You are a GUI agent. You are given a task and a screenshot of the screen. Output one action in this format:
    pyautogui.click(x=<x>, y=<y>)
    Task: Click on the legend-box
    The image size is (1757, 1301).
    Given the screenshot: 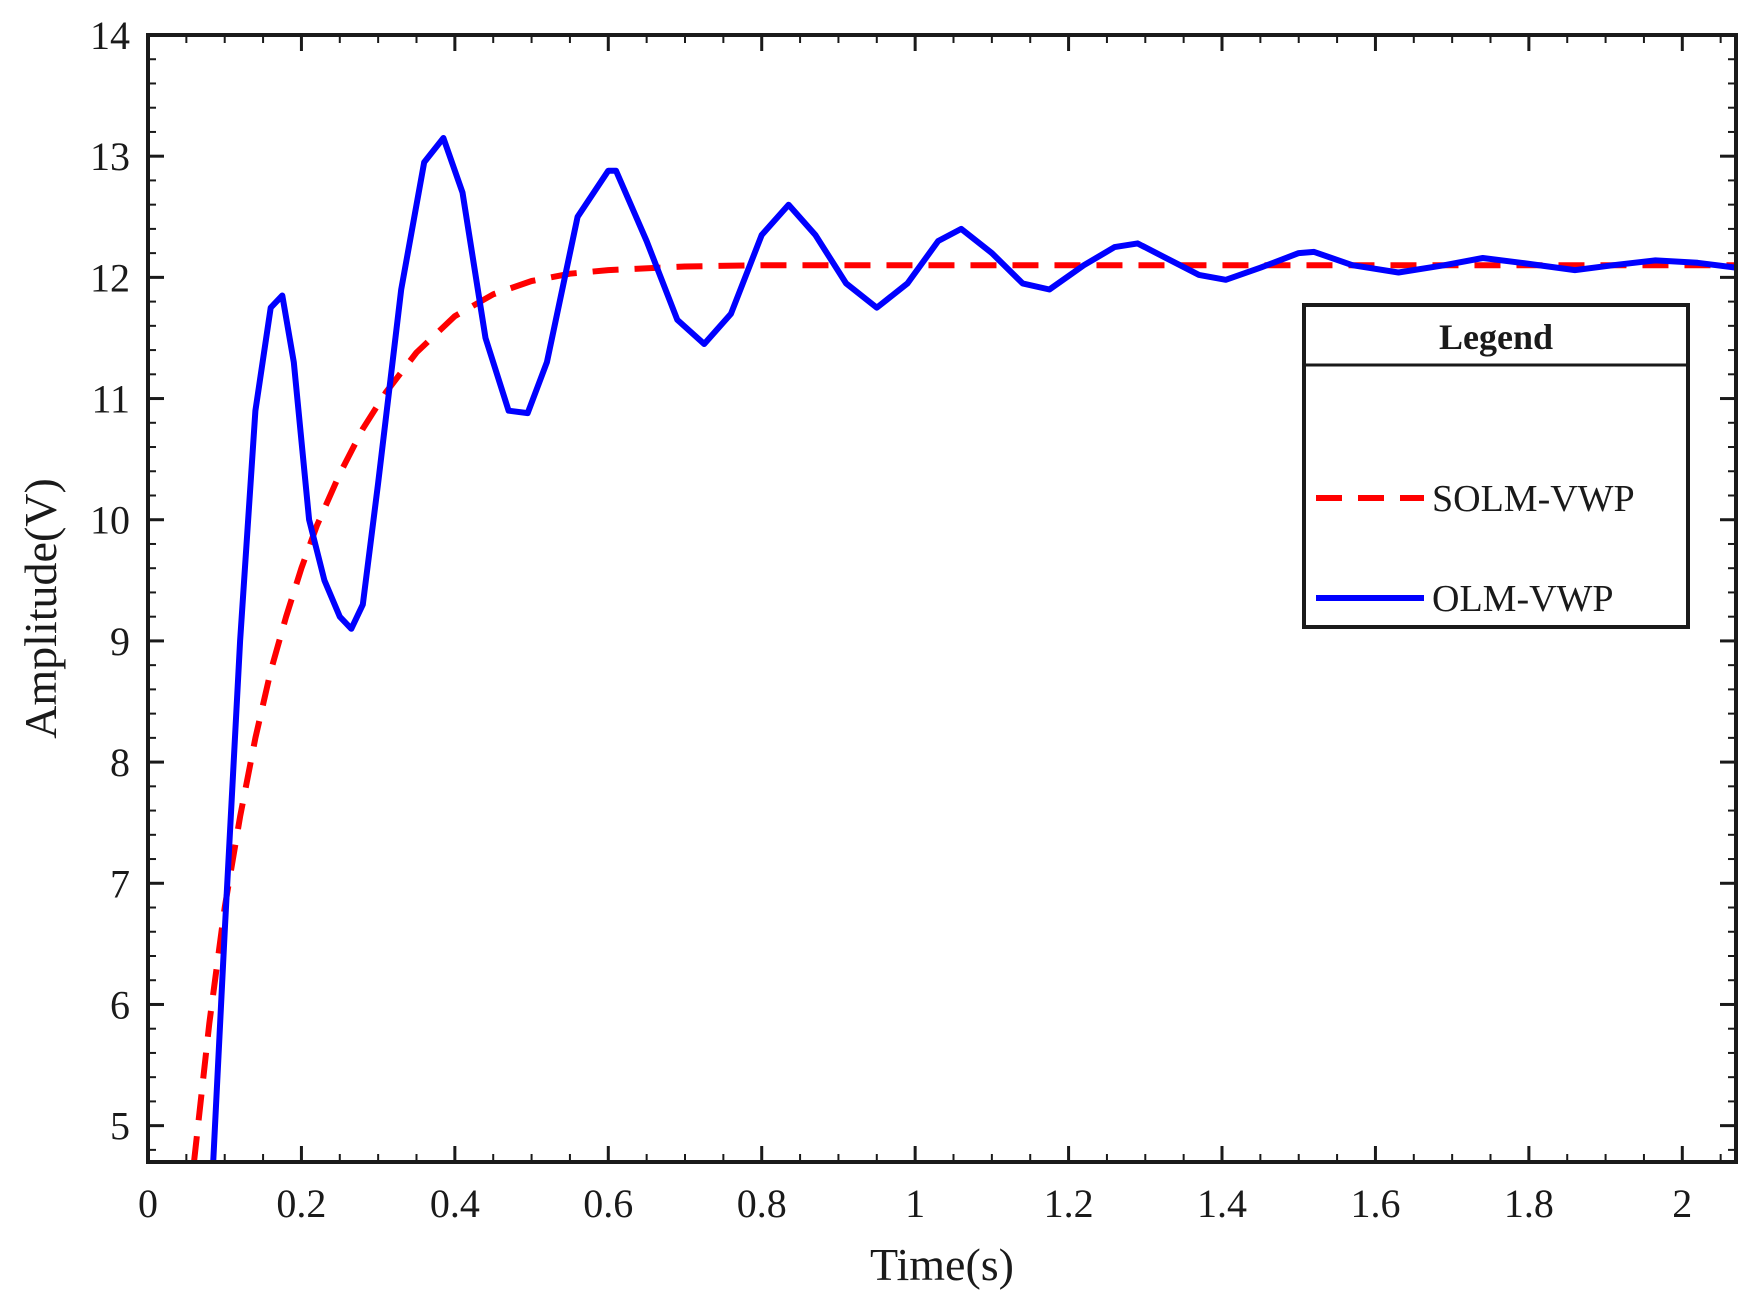 What is the action you would take?
    pyautogui.click(x=1496, y=466)
    